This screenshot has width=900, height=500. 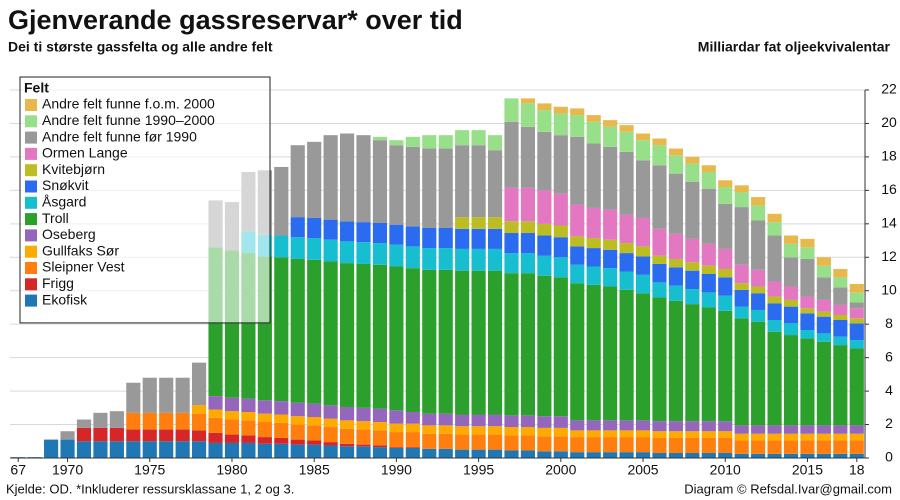 What do you see at coordinates (80, 250) in the screenshot?
I see `legend-label: Gullfaks Sør` at bounding box center [80, 250].